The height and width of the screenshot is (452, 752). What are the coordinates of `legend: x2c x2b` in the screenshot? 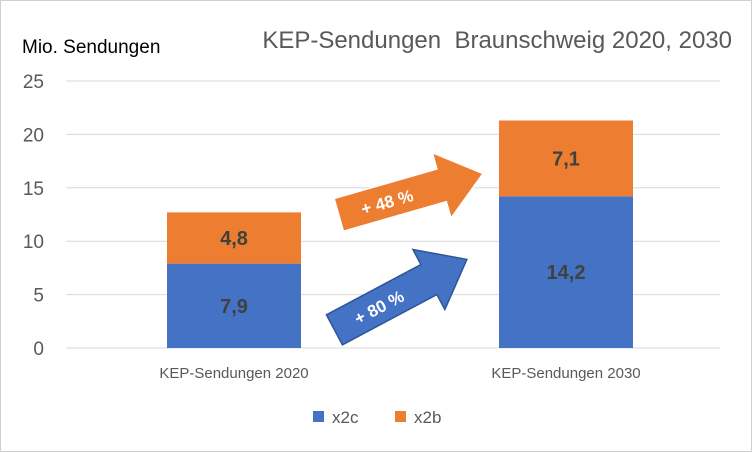 It's located at (377, 417).